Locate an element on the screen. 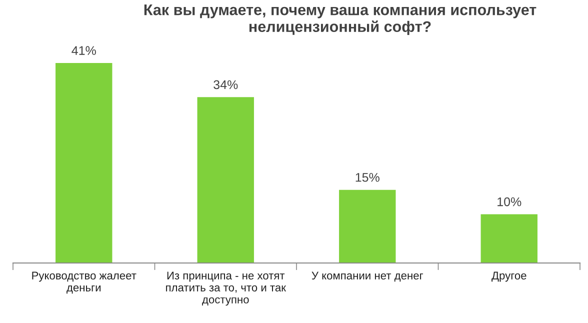  data-label: 15% is located at coordinates (368, 177).